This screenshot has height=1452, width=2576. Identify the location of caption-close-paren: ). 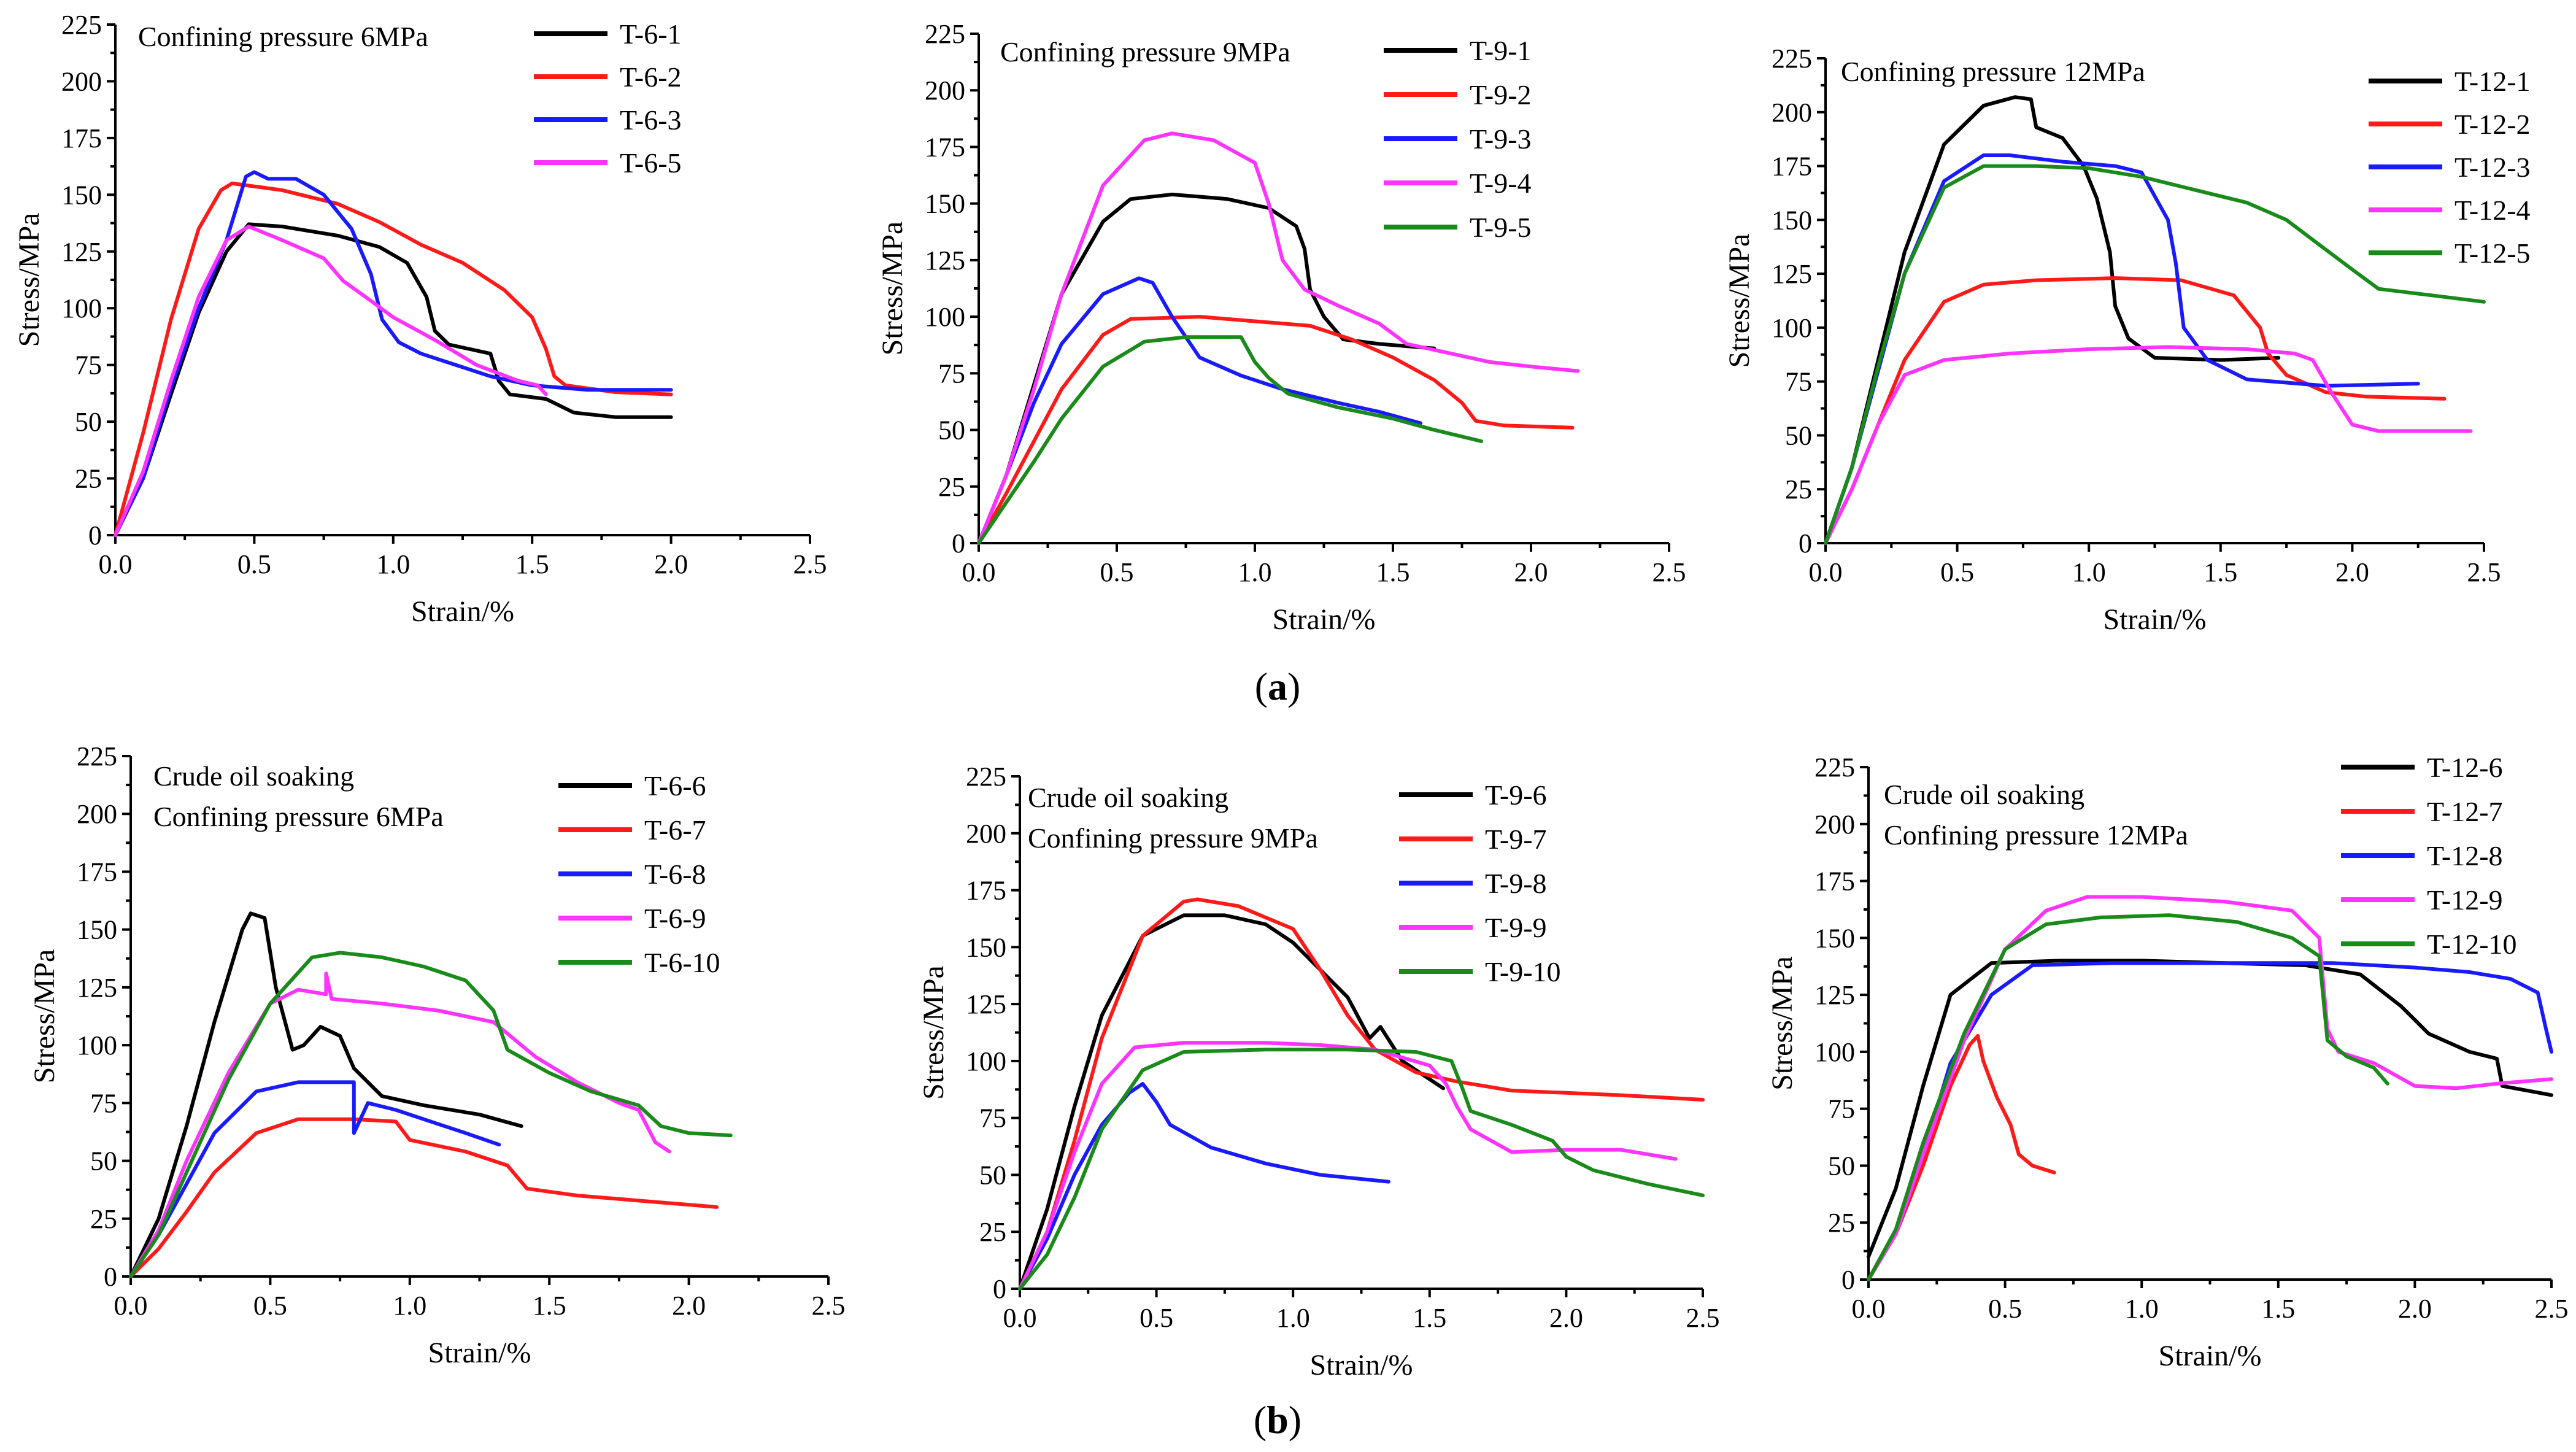
(1295, 1420).